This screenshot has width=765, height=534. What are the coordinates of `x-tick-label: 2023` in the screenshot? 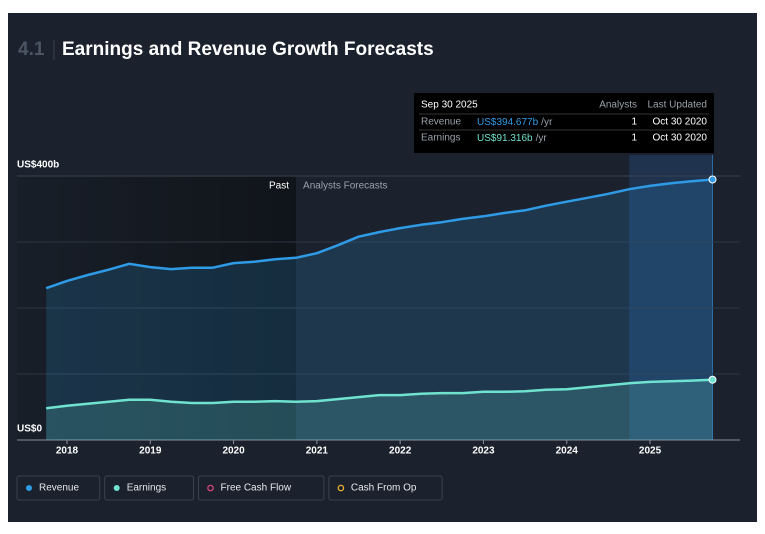 It's located at (483, 451).